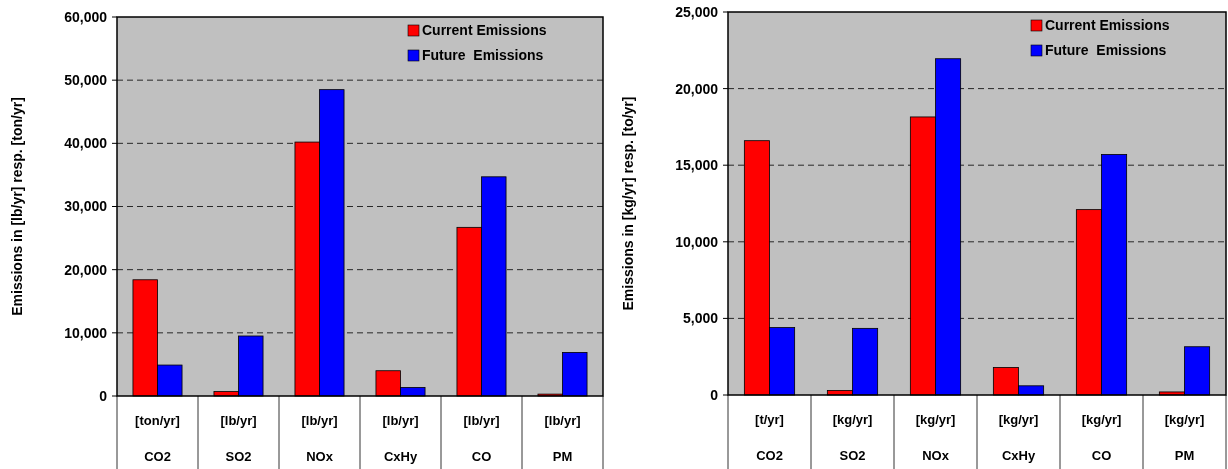 The height and width of the screenshot is (469, 1228). What do you see at coordinates (628, 203) in the screenshot?
I see `y-axis-title: Emissions in [kg/yr] resp. [to/yr]` at bounding box center [628, 203].